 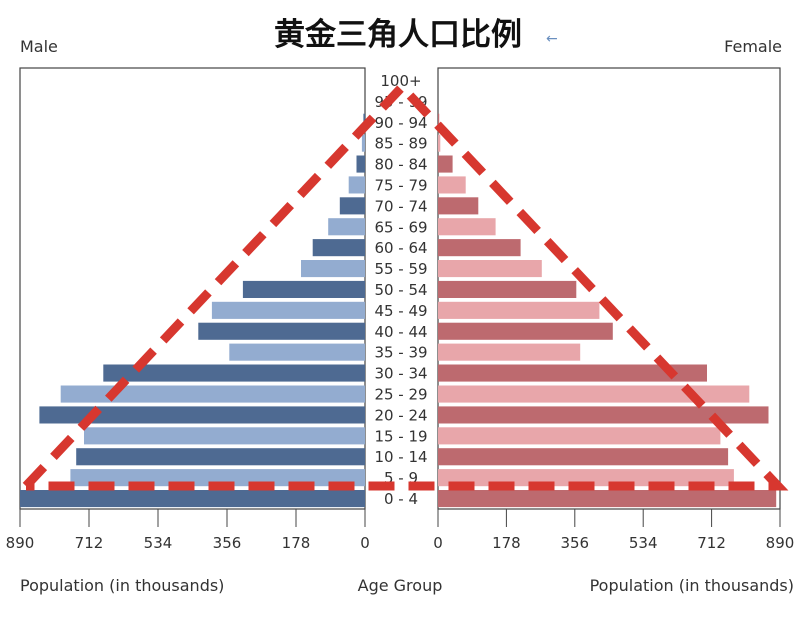 I want to click on female-tick-label: 712, so click(x=711, y=543).